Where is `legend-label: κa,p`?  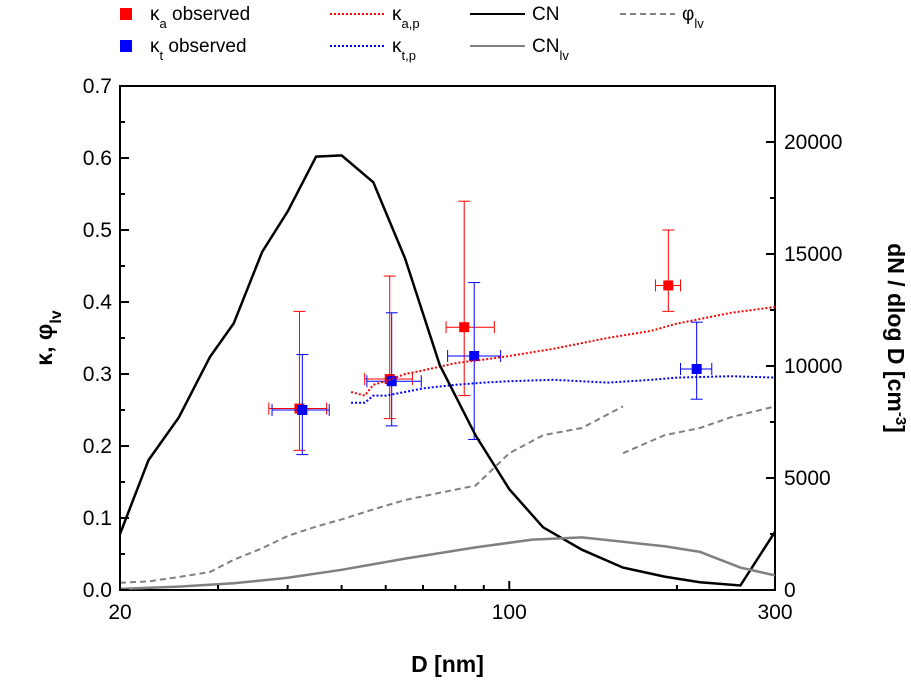
legend-label: κa,p is located at coordinates (406, 17).